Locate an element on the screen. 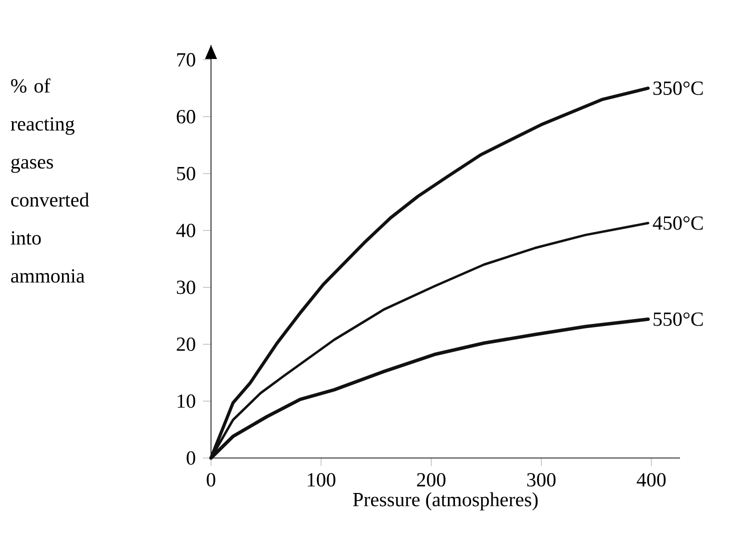  y-tick-label: 30 is located at coordinates (186, 287).